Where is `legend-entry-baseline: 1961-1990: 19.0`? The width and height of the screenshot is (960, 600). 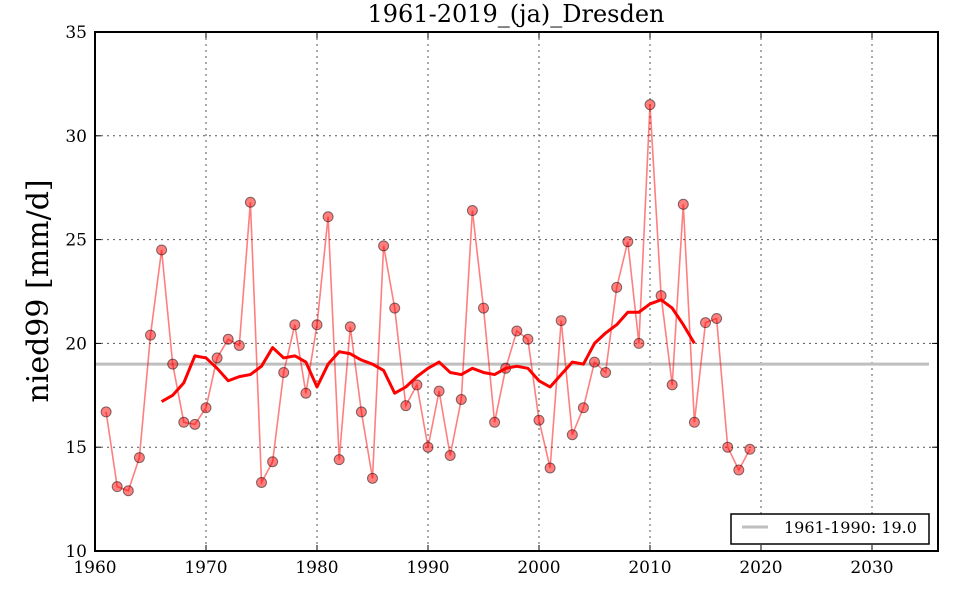
legend-entry-baseline: 1961-1990: 19.0 is located at coordinates (850, 527).